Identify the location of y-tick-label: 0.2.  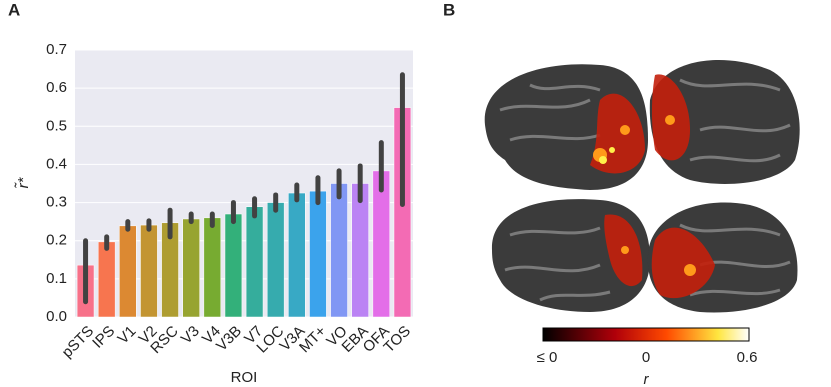
(56, 240).